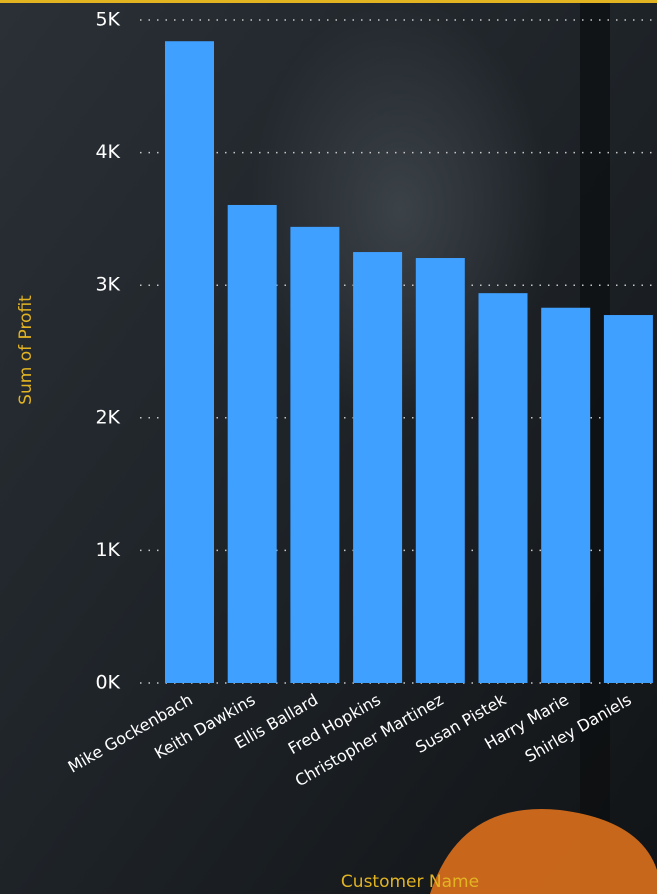 This screenshot has width=657, height=894. I want to click on y-axis-title: Sum of Profit, so click(26, 350).